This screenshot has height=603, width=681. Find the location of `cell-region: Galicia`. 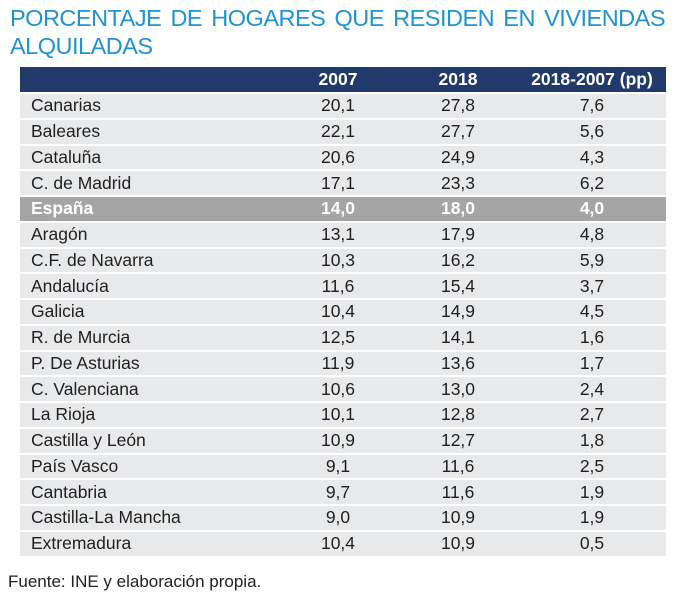

cell-region: Galicia is located at coordinates (58, 311).